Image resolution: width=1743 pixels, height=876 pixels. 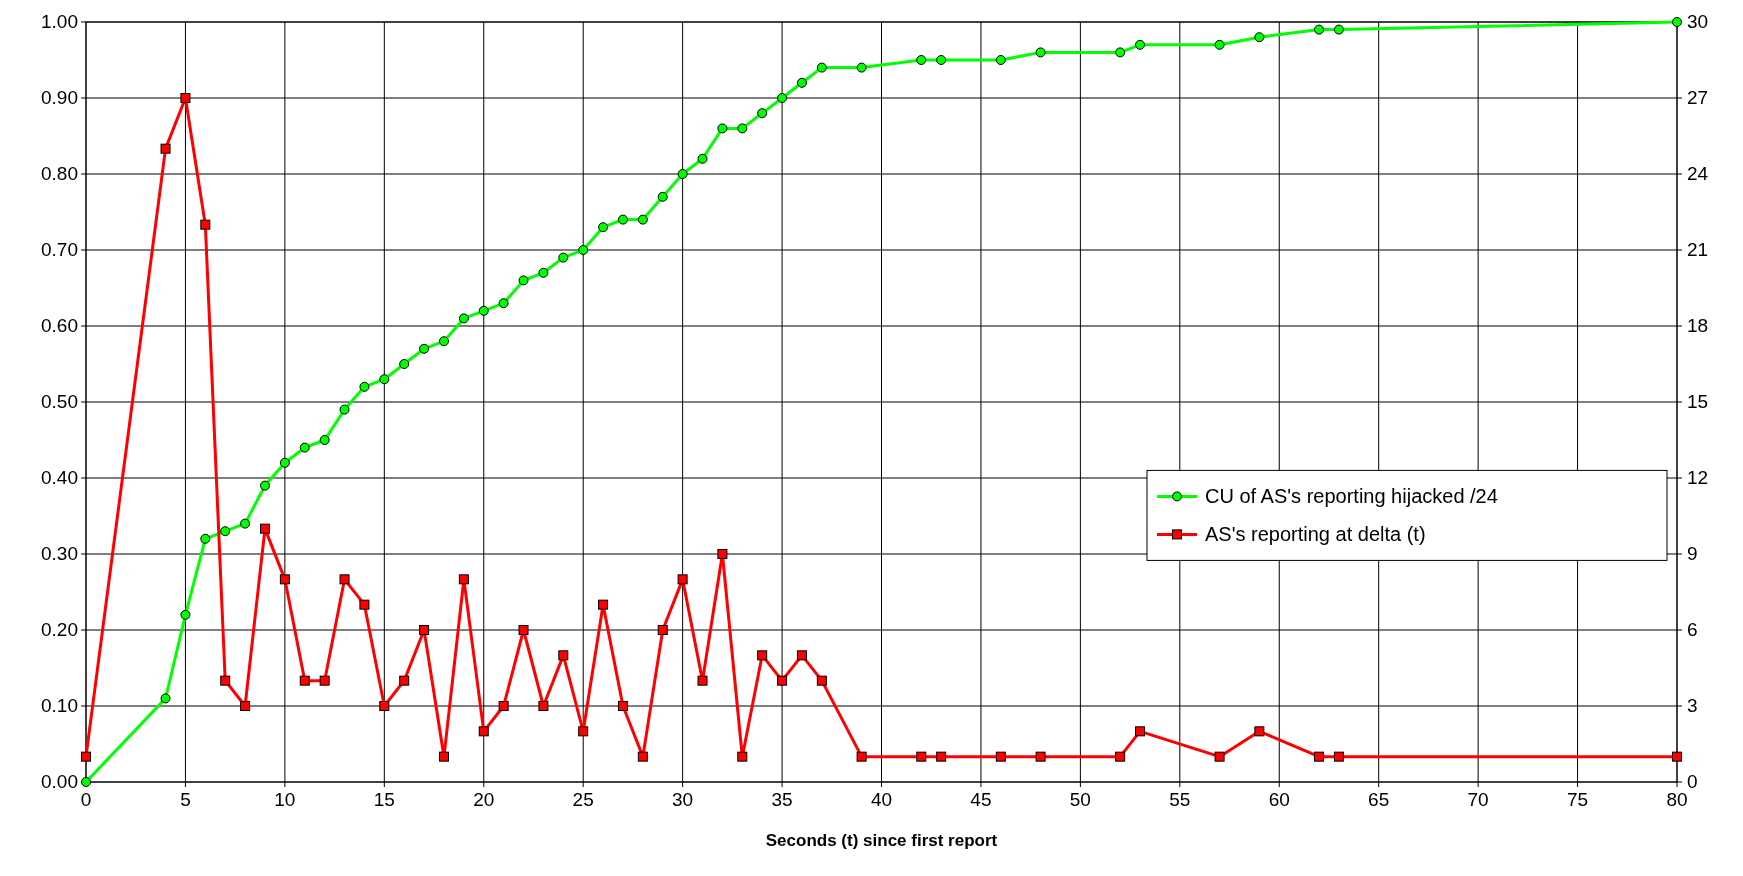 I want to click on x-tick-label: 15, so click(x=384, y=799).